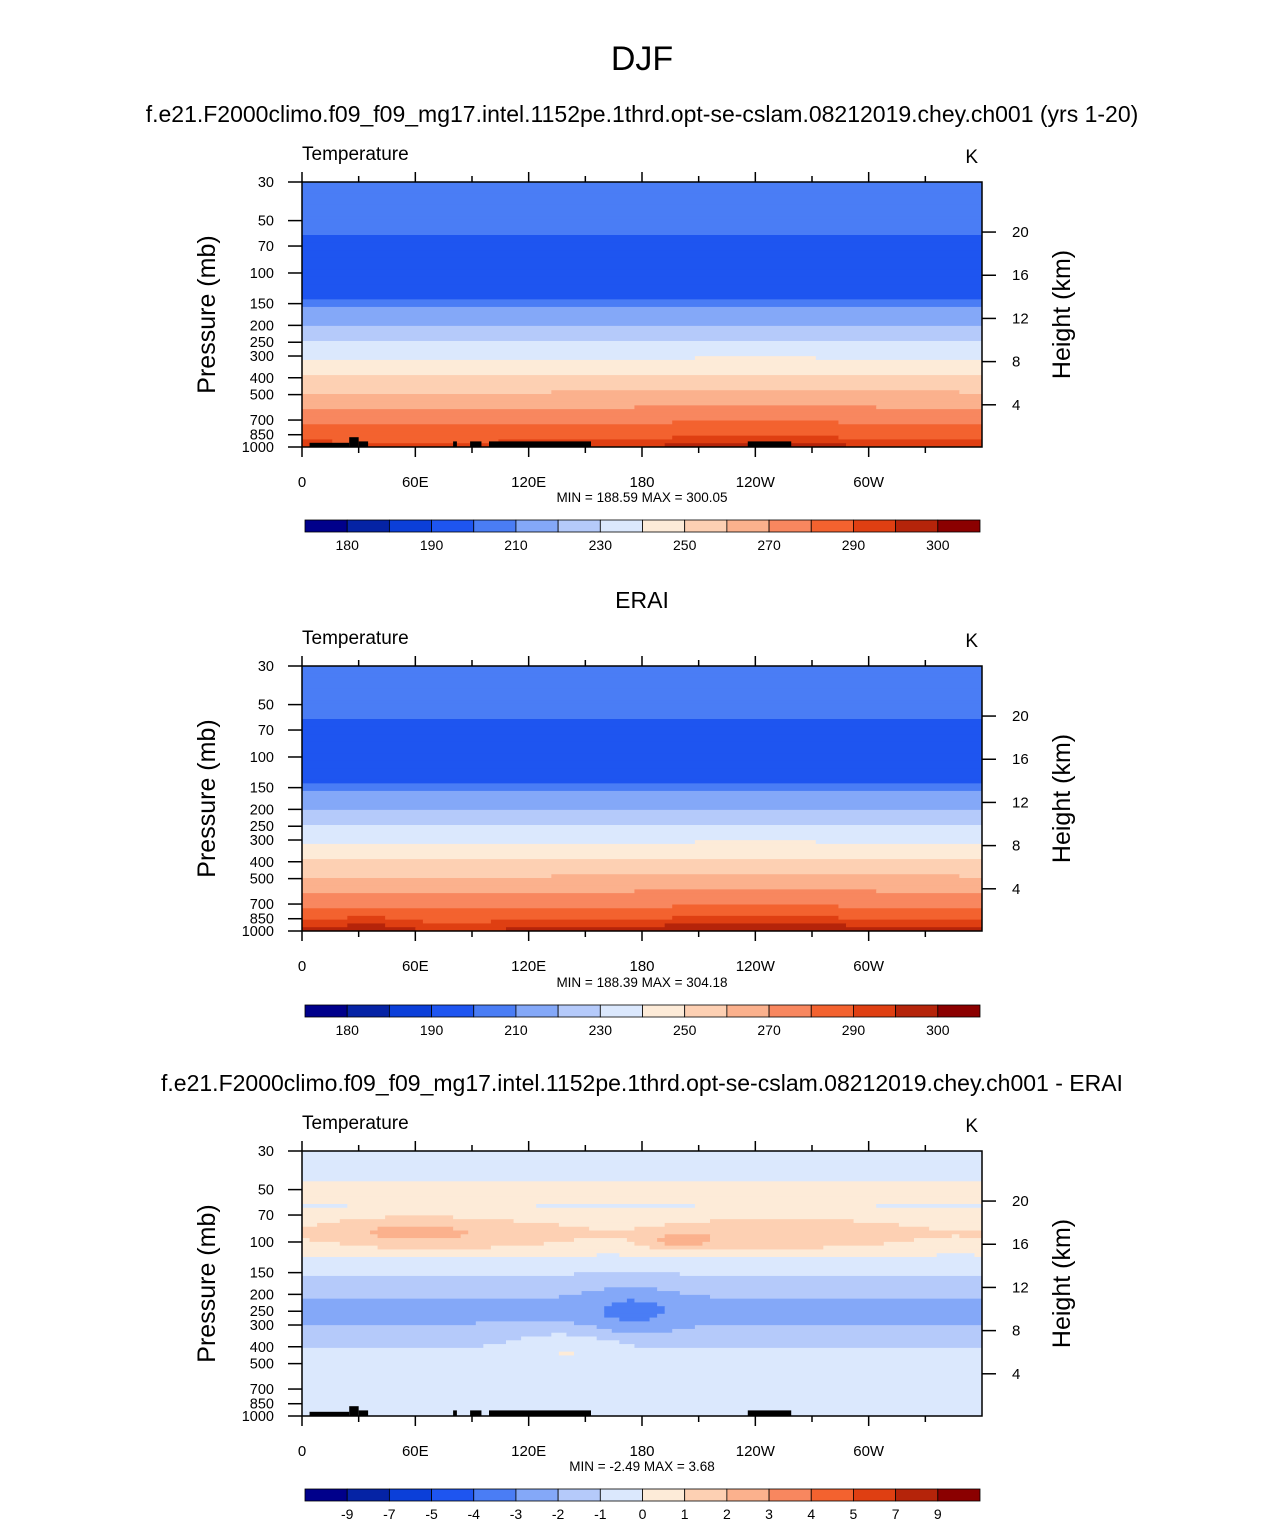  What do you see at coordinates (262, 305) in the screenshot?
I see `y-tick-label: 150` at bounding box center [262, 305].